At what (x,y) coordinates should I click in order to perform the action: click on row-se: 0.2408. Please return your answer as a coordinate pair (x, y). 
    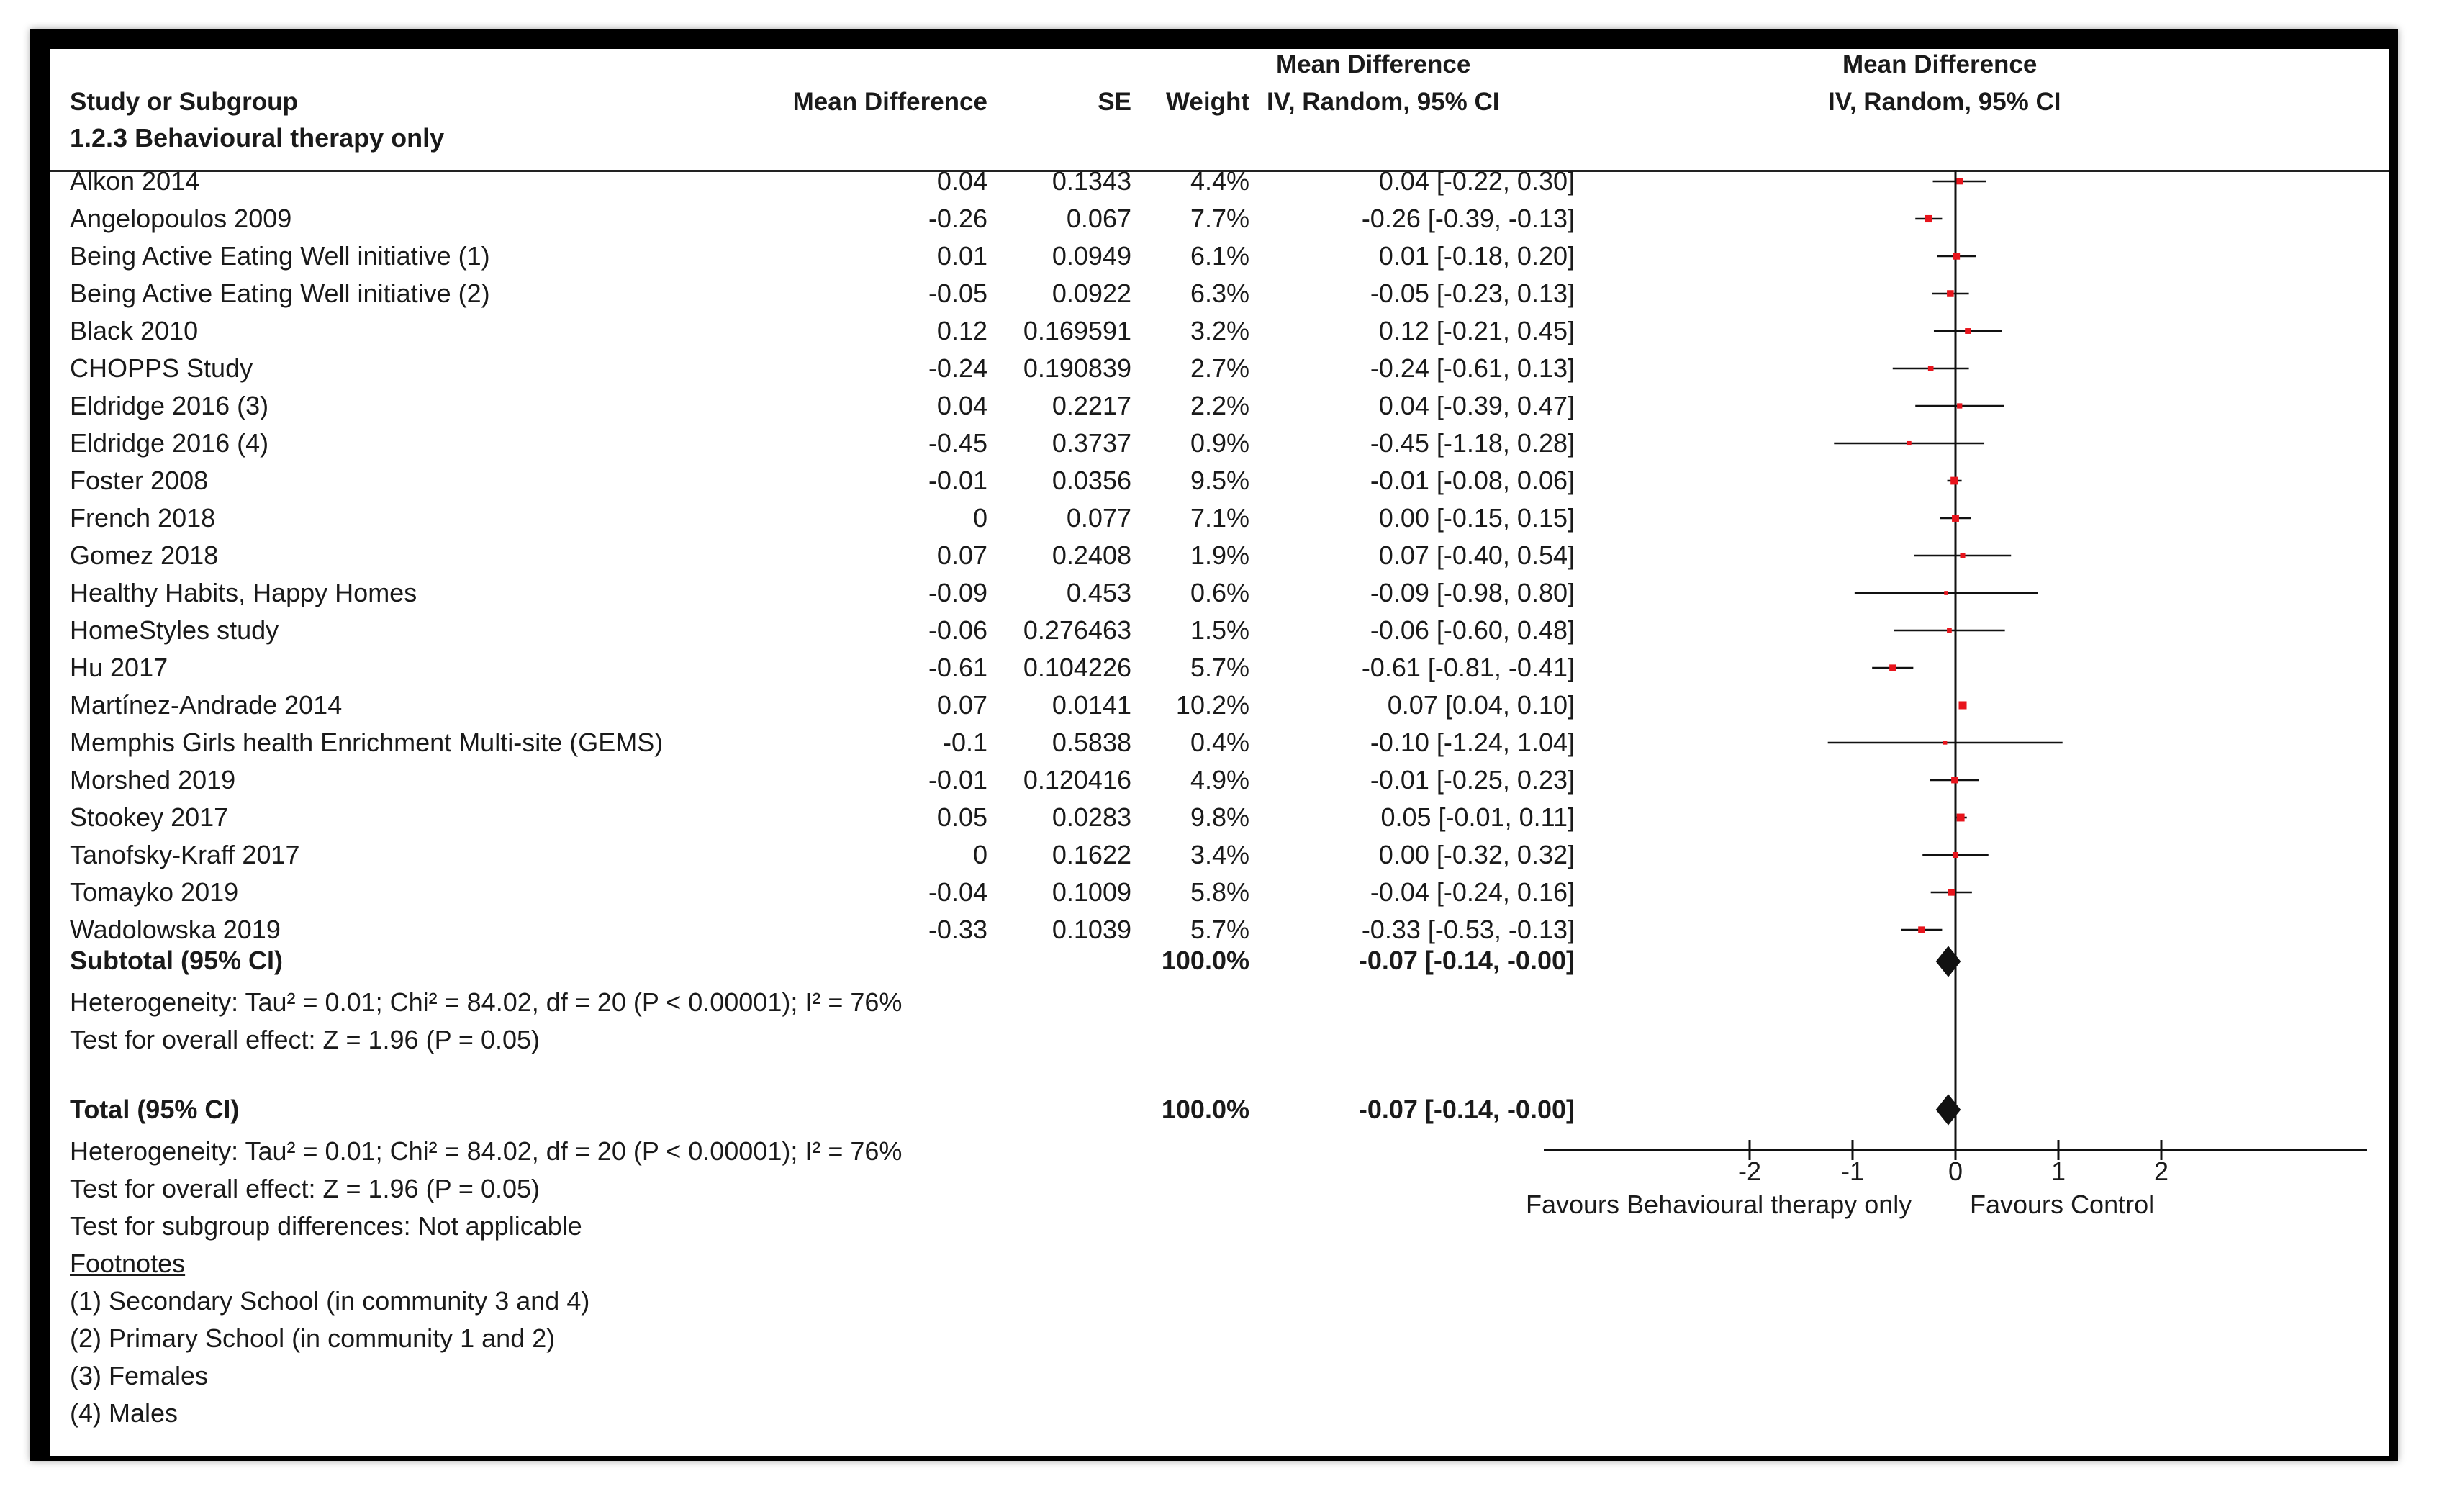
    Looking at the image, I should click on (1091, 555).